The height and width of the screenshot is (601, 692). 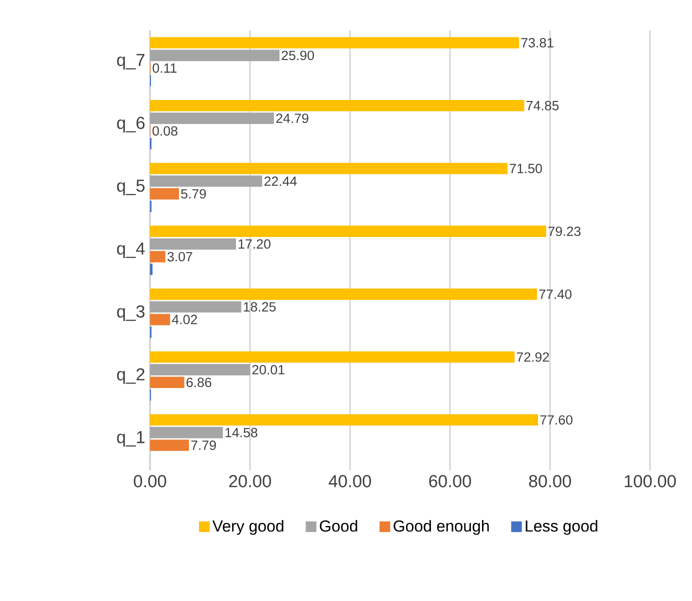 I want to click on data-label: 24.79, so click(x=292, y=119).